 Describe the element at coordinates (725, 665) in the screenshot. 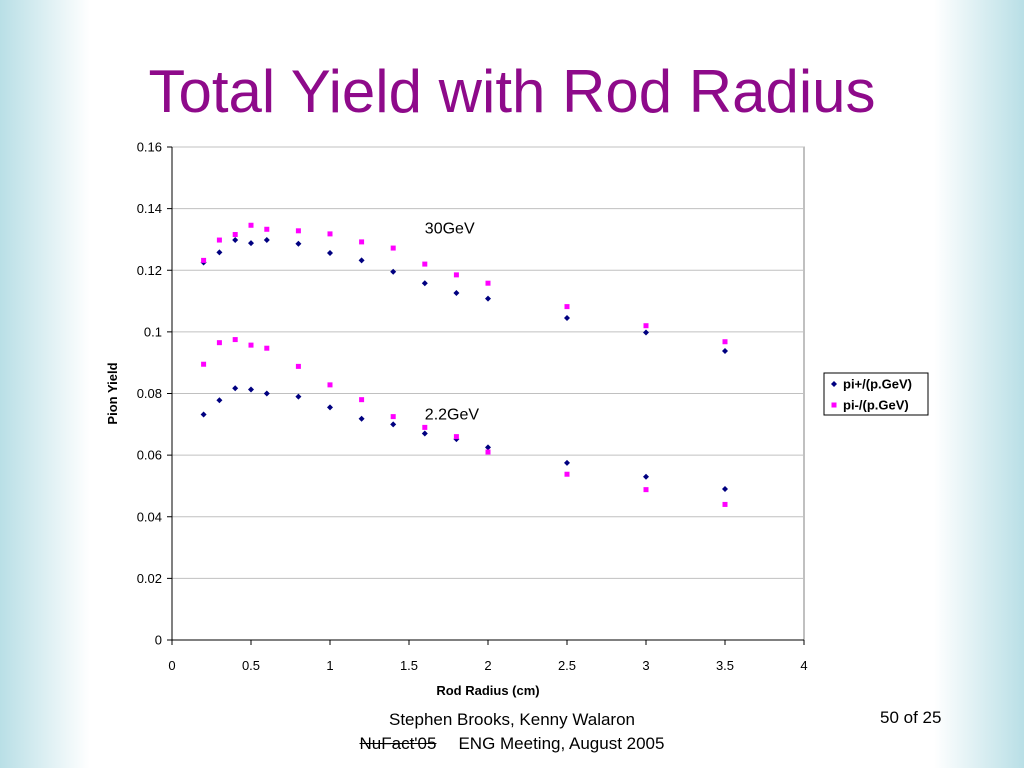

I see `x-tick-label: 3.5` at that location.